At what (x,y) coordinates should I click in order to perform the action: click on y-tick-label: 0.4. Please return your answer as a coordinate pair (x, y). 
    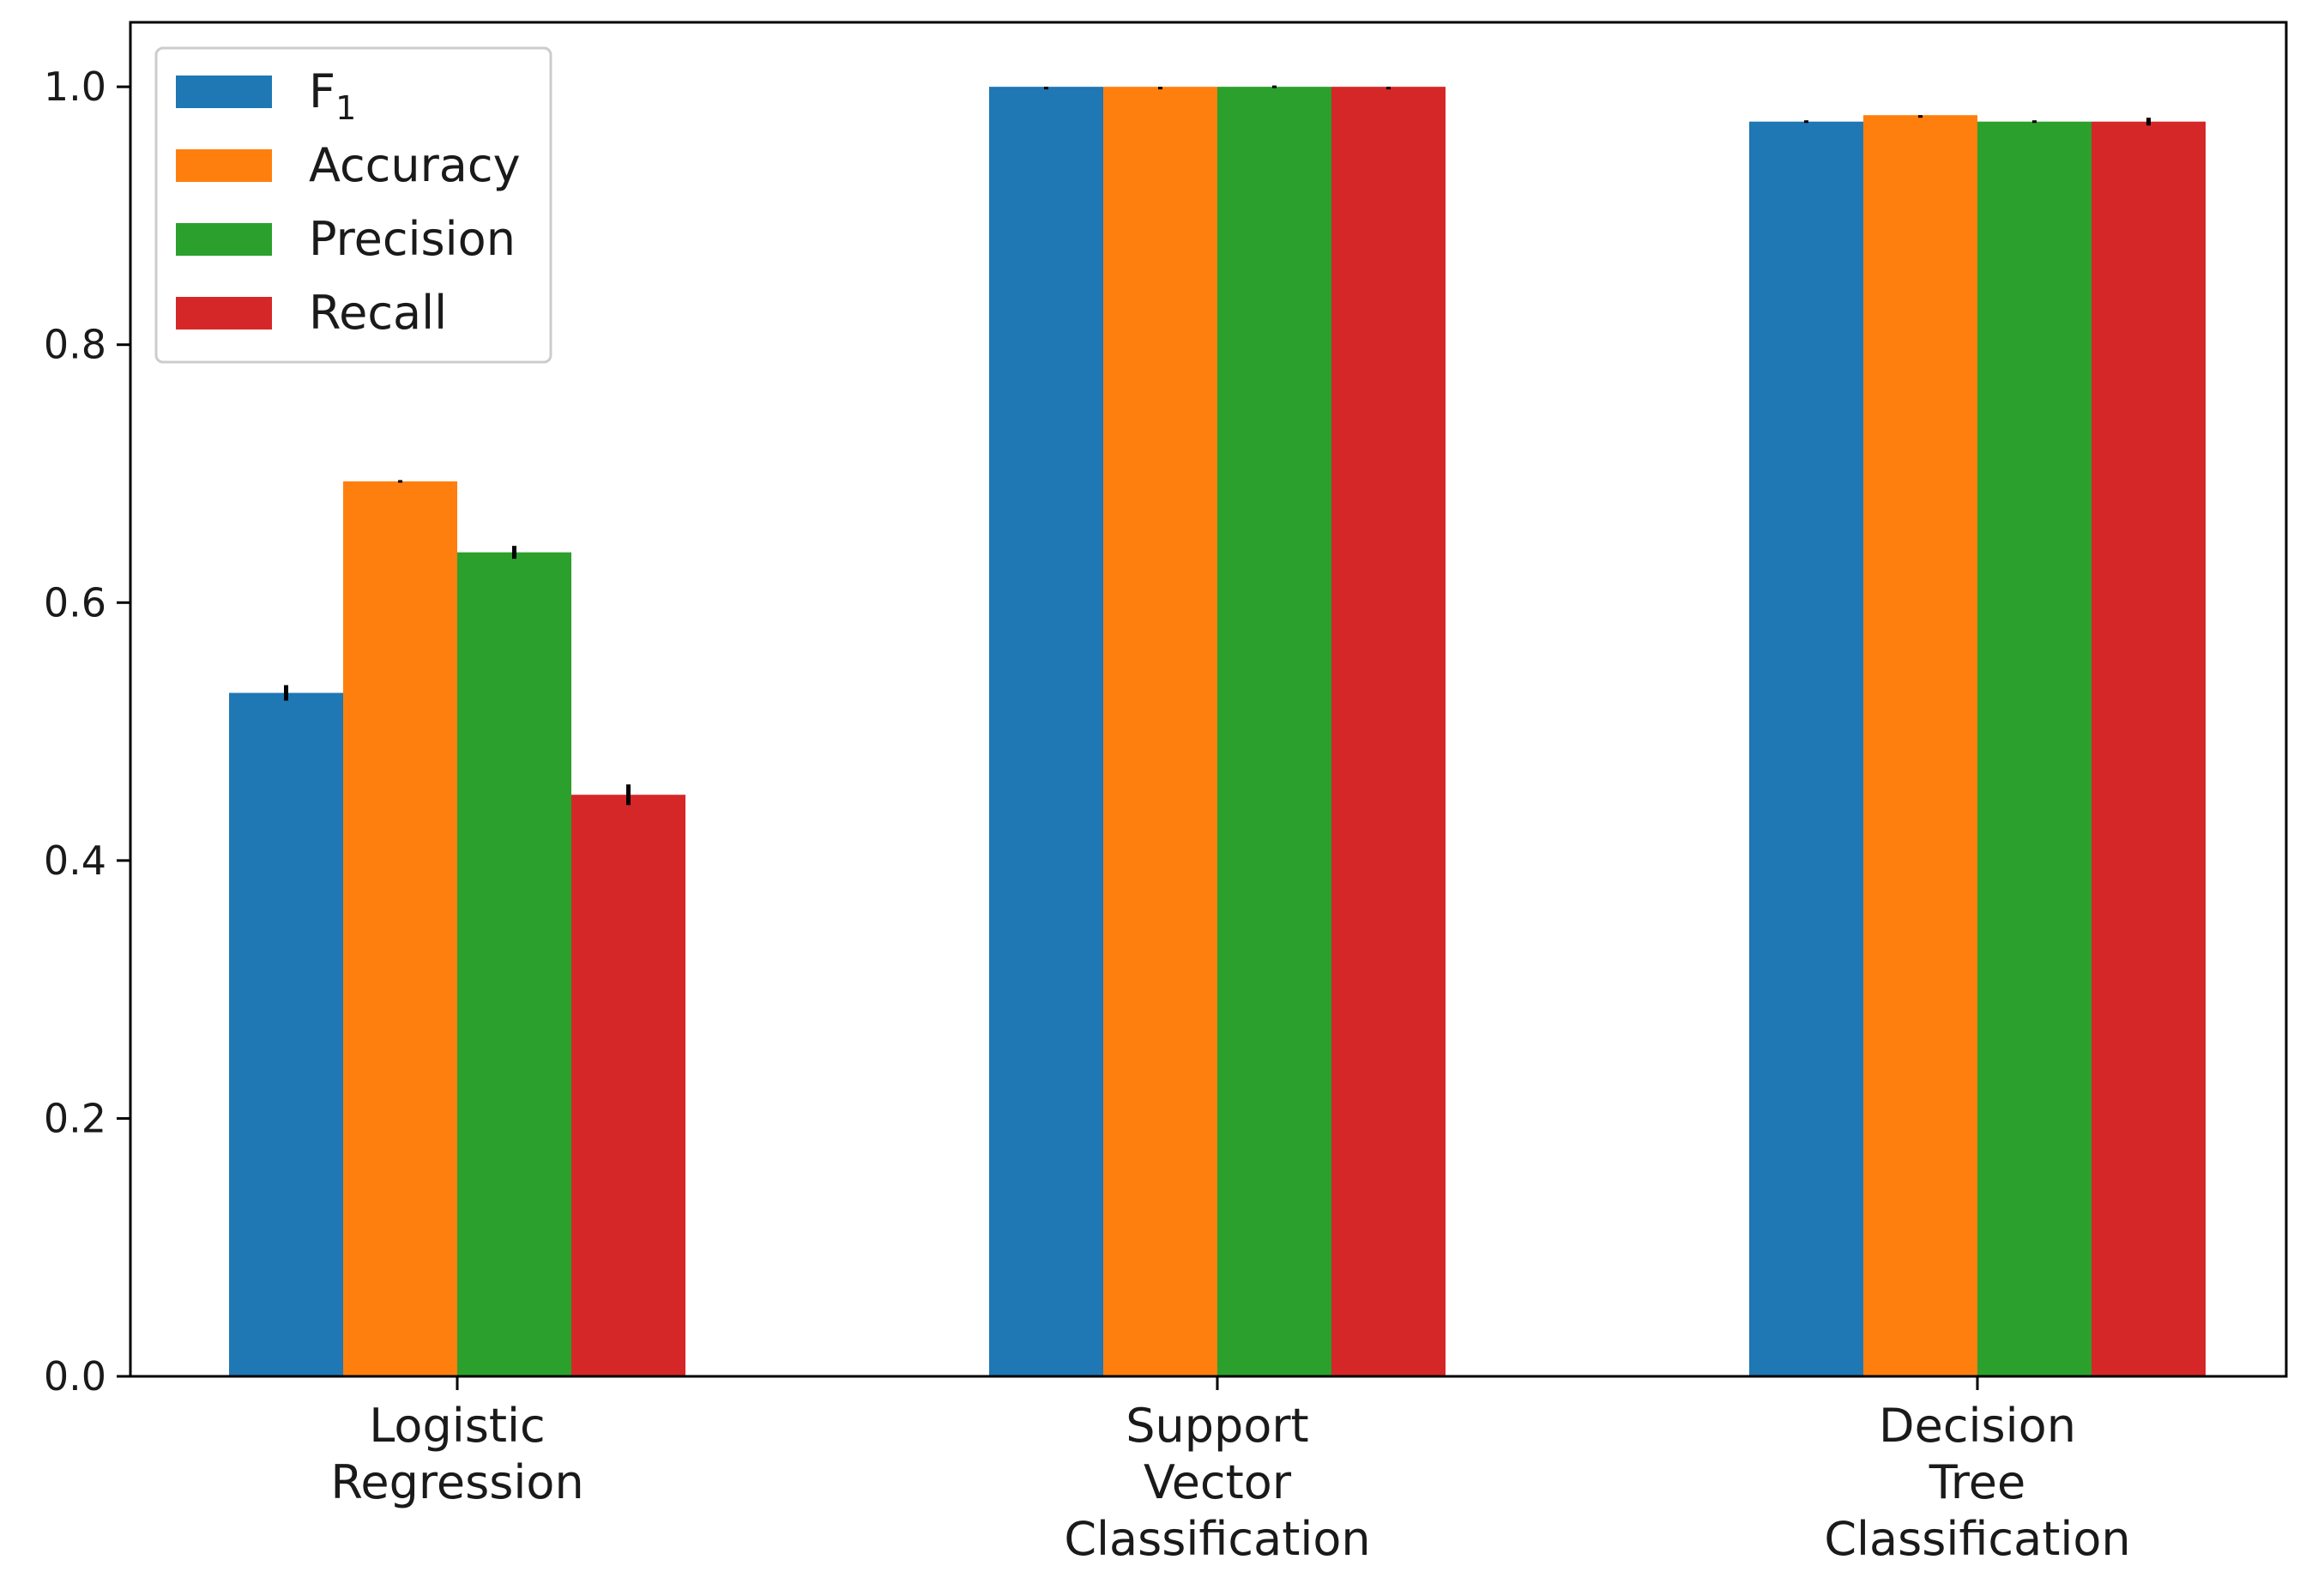
    Looking at the image, I should click on (75, 860).